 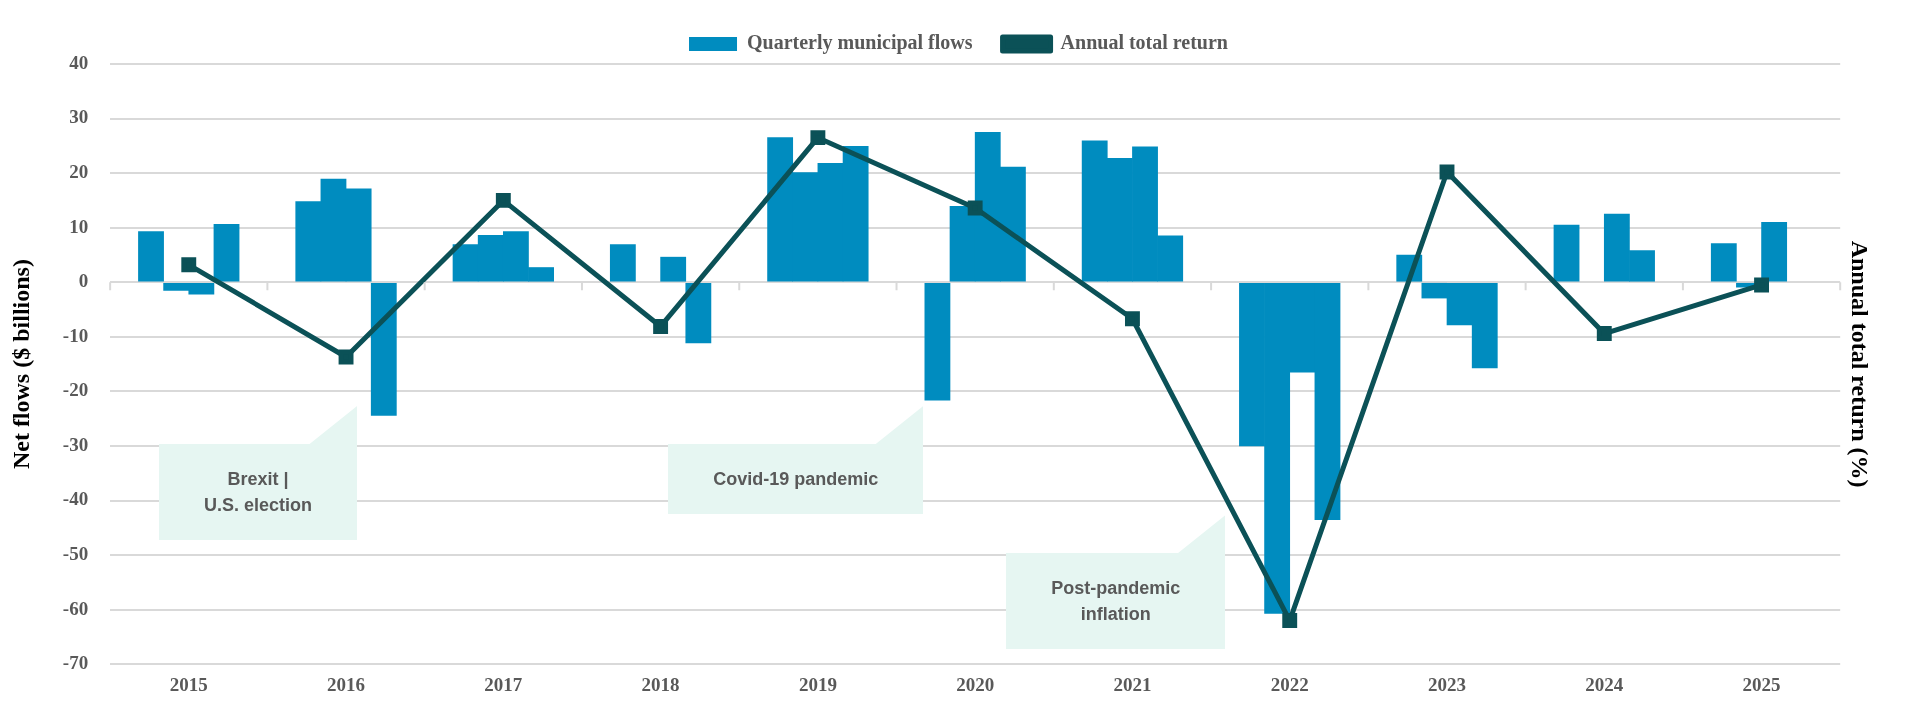 I want to click on x-tick-label: 2015, so click(x=188, y=684).